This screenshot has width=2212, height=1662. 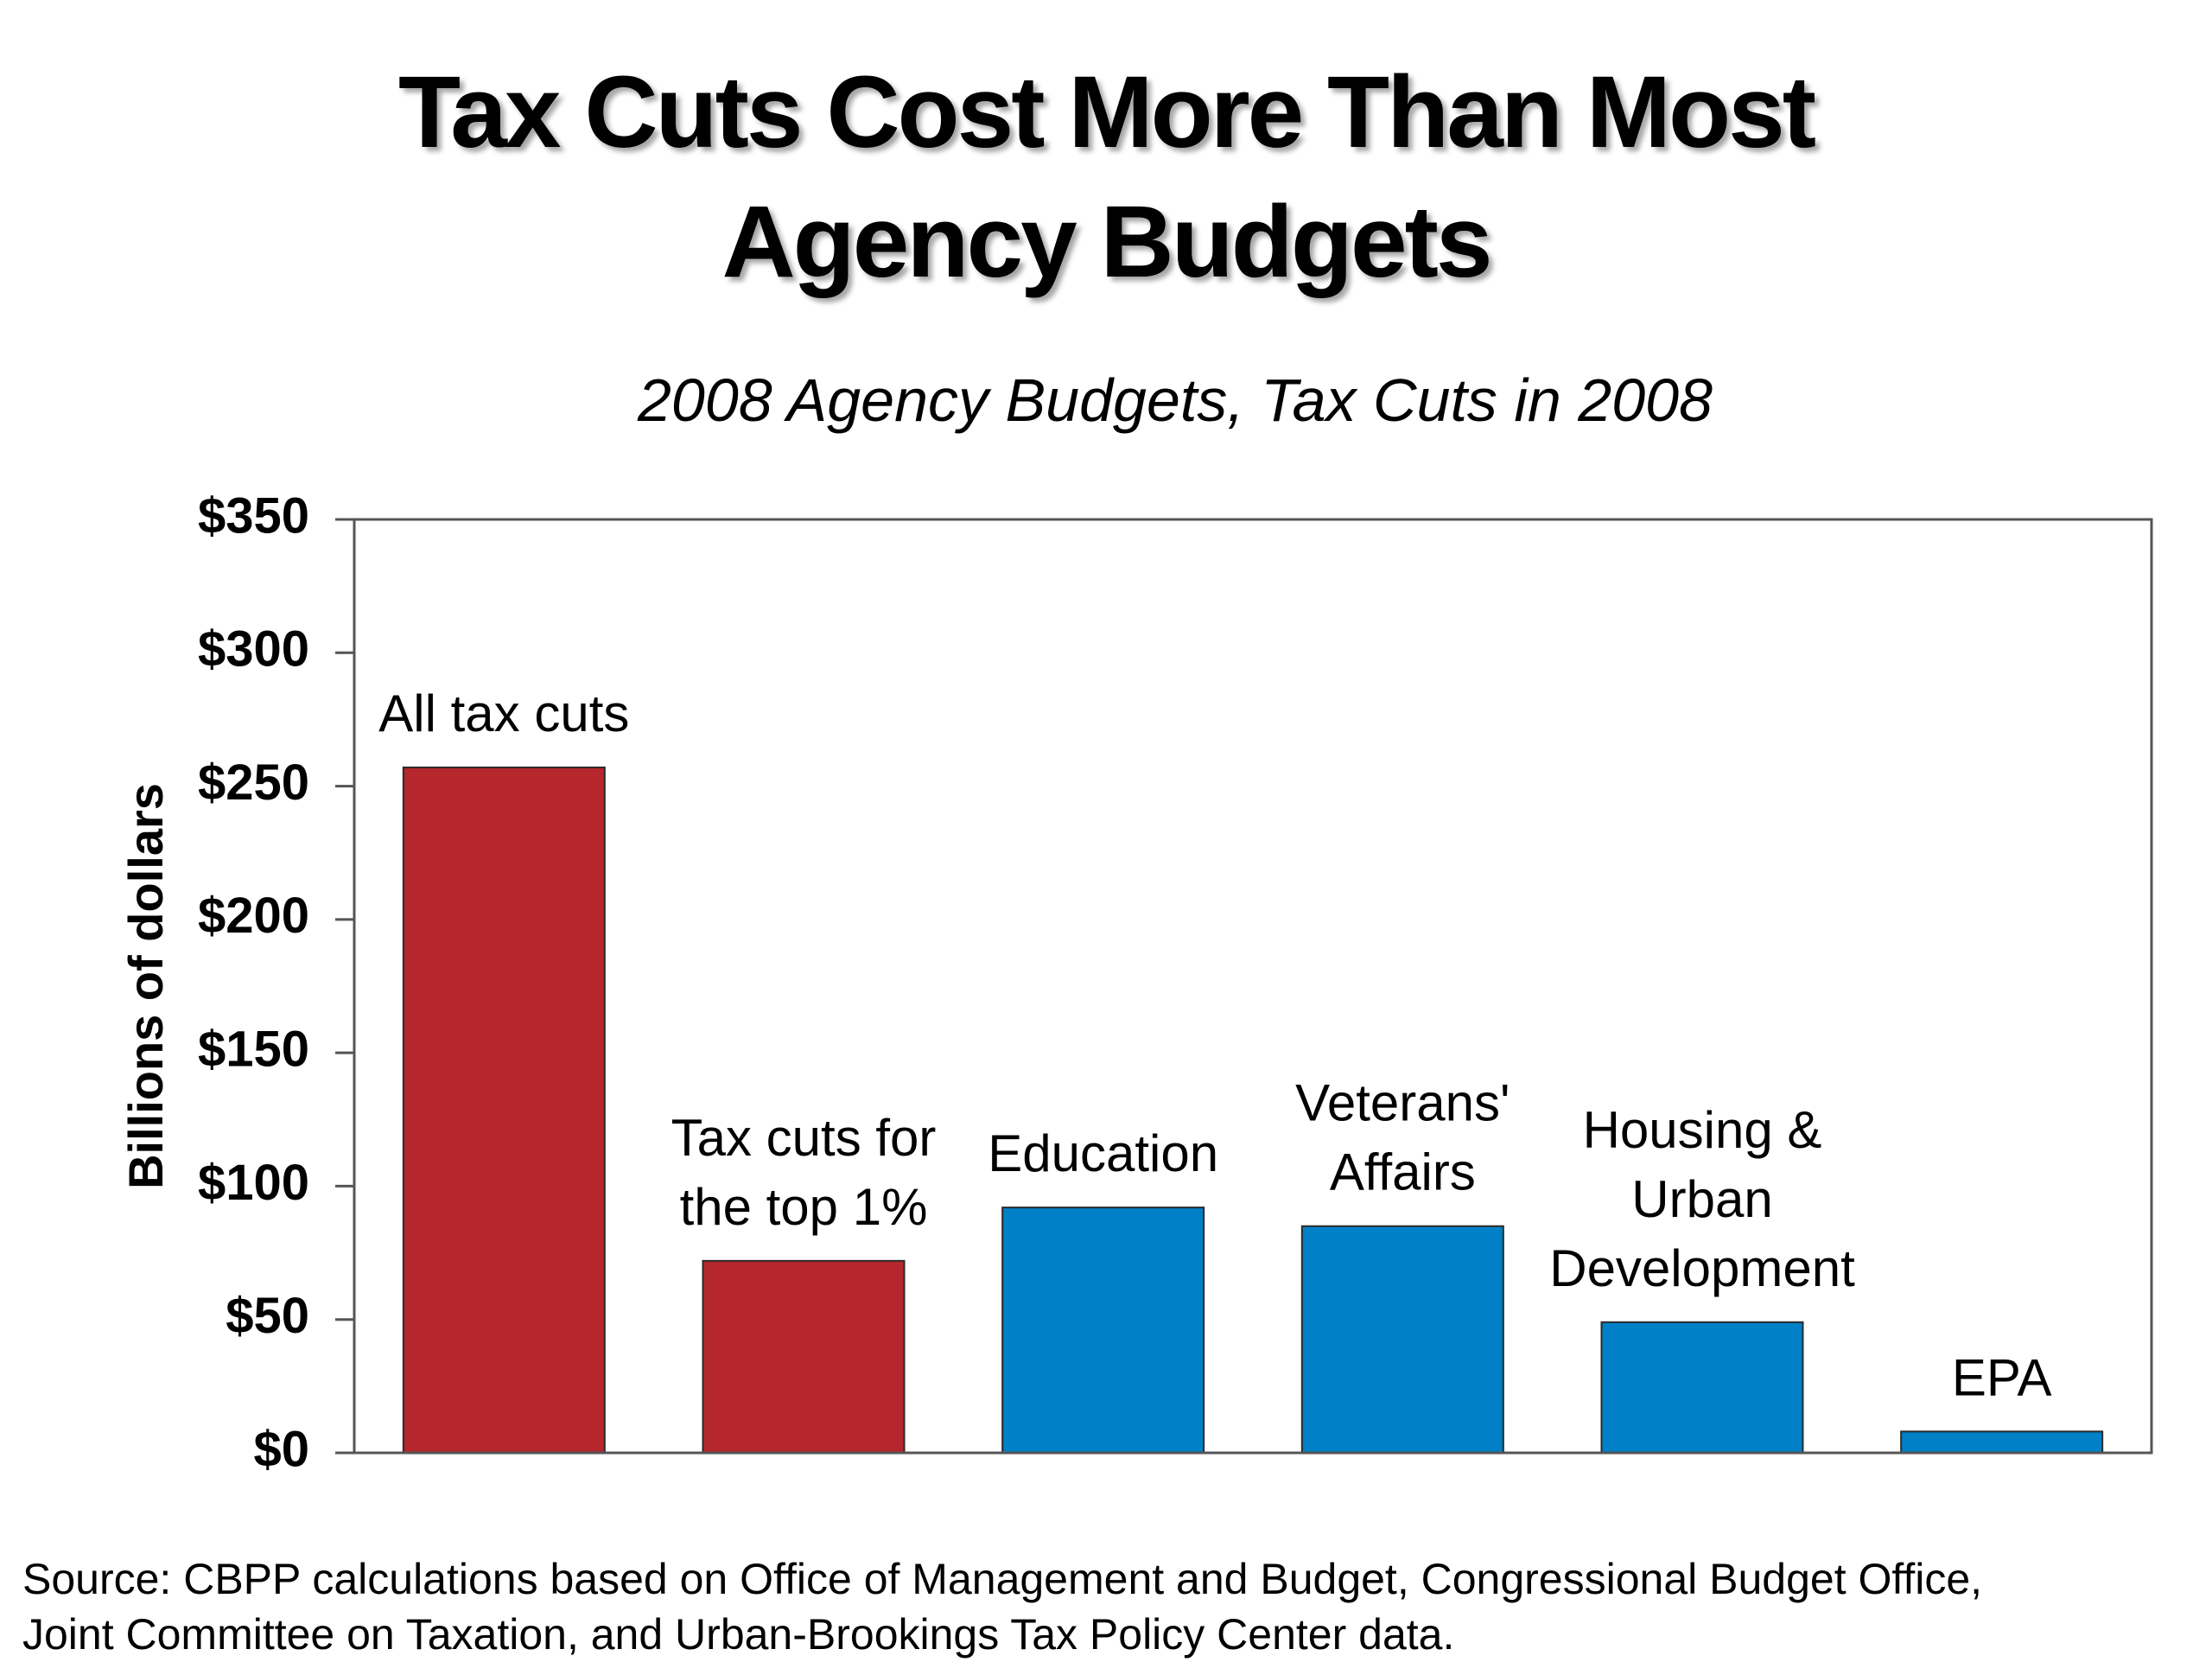 I want to click on category-label-line: Education, so click(x=1103, y=1153).